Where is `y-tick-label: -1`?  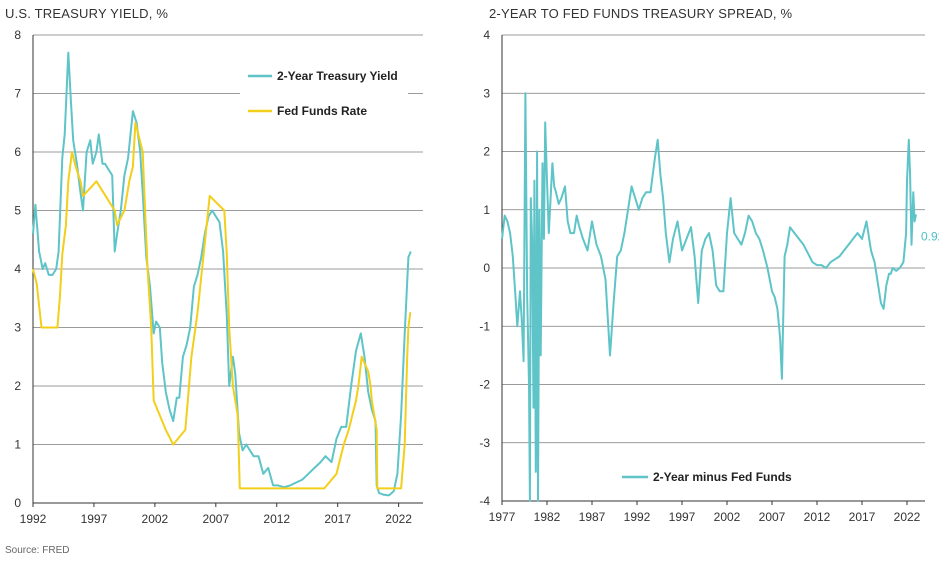 y-tick-label: -1 is located at coordinates (484, 326).